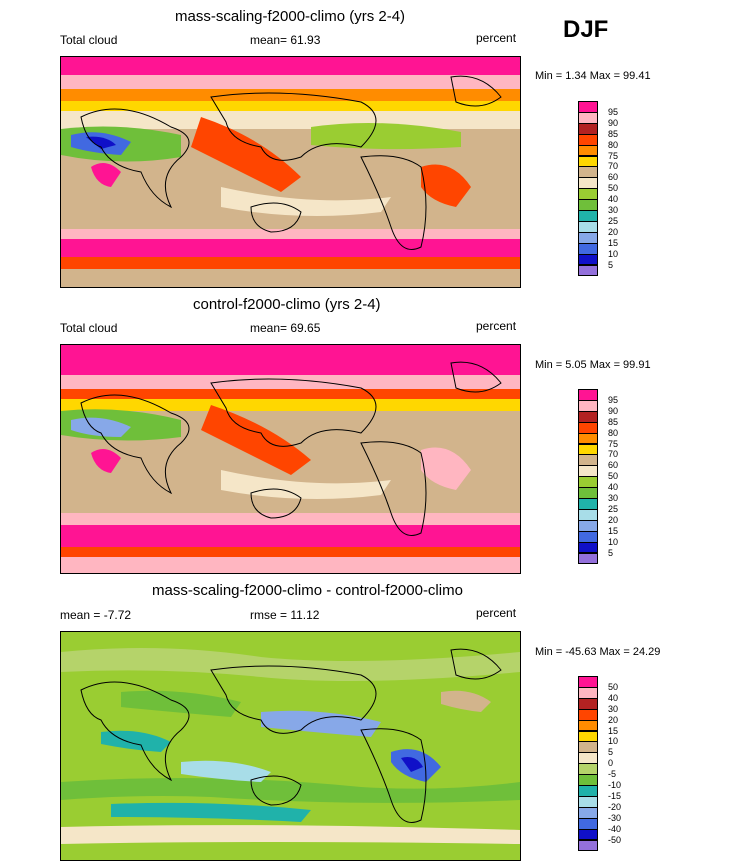  Describe the element at coordinates (586, 29) in the screenshot. I see `season-label: DJF` at that location.